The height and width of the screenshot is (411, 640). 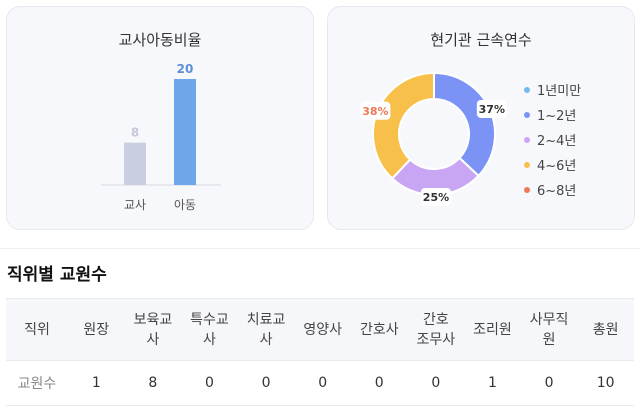 I want to click on legend-label: 2~4년, so click(x=557, y=141).